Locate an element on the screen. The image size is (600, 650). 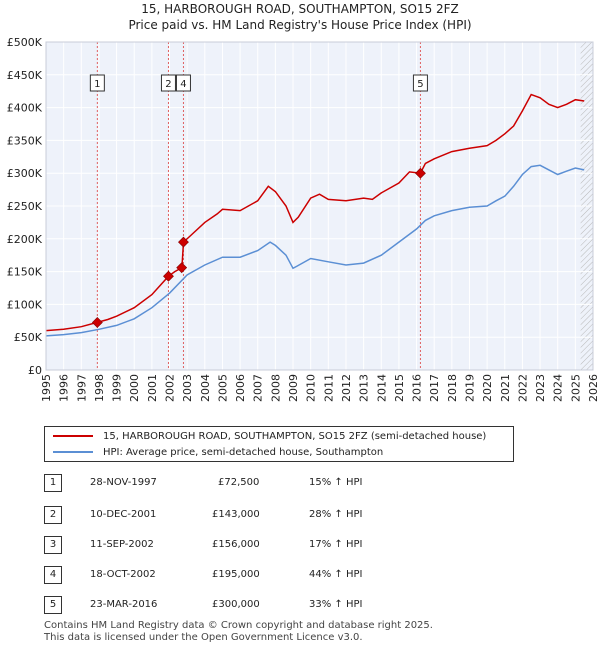
table-row: 1 28-NOV-1997 £72,500 15% ↑ HPI is located at coordinates (244, 484).